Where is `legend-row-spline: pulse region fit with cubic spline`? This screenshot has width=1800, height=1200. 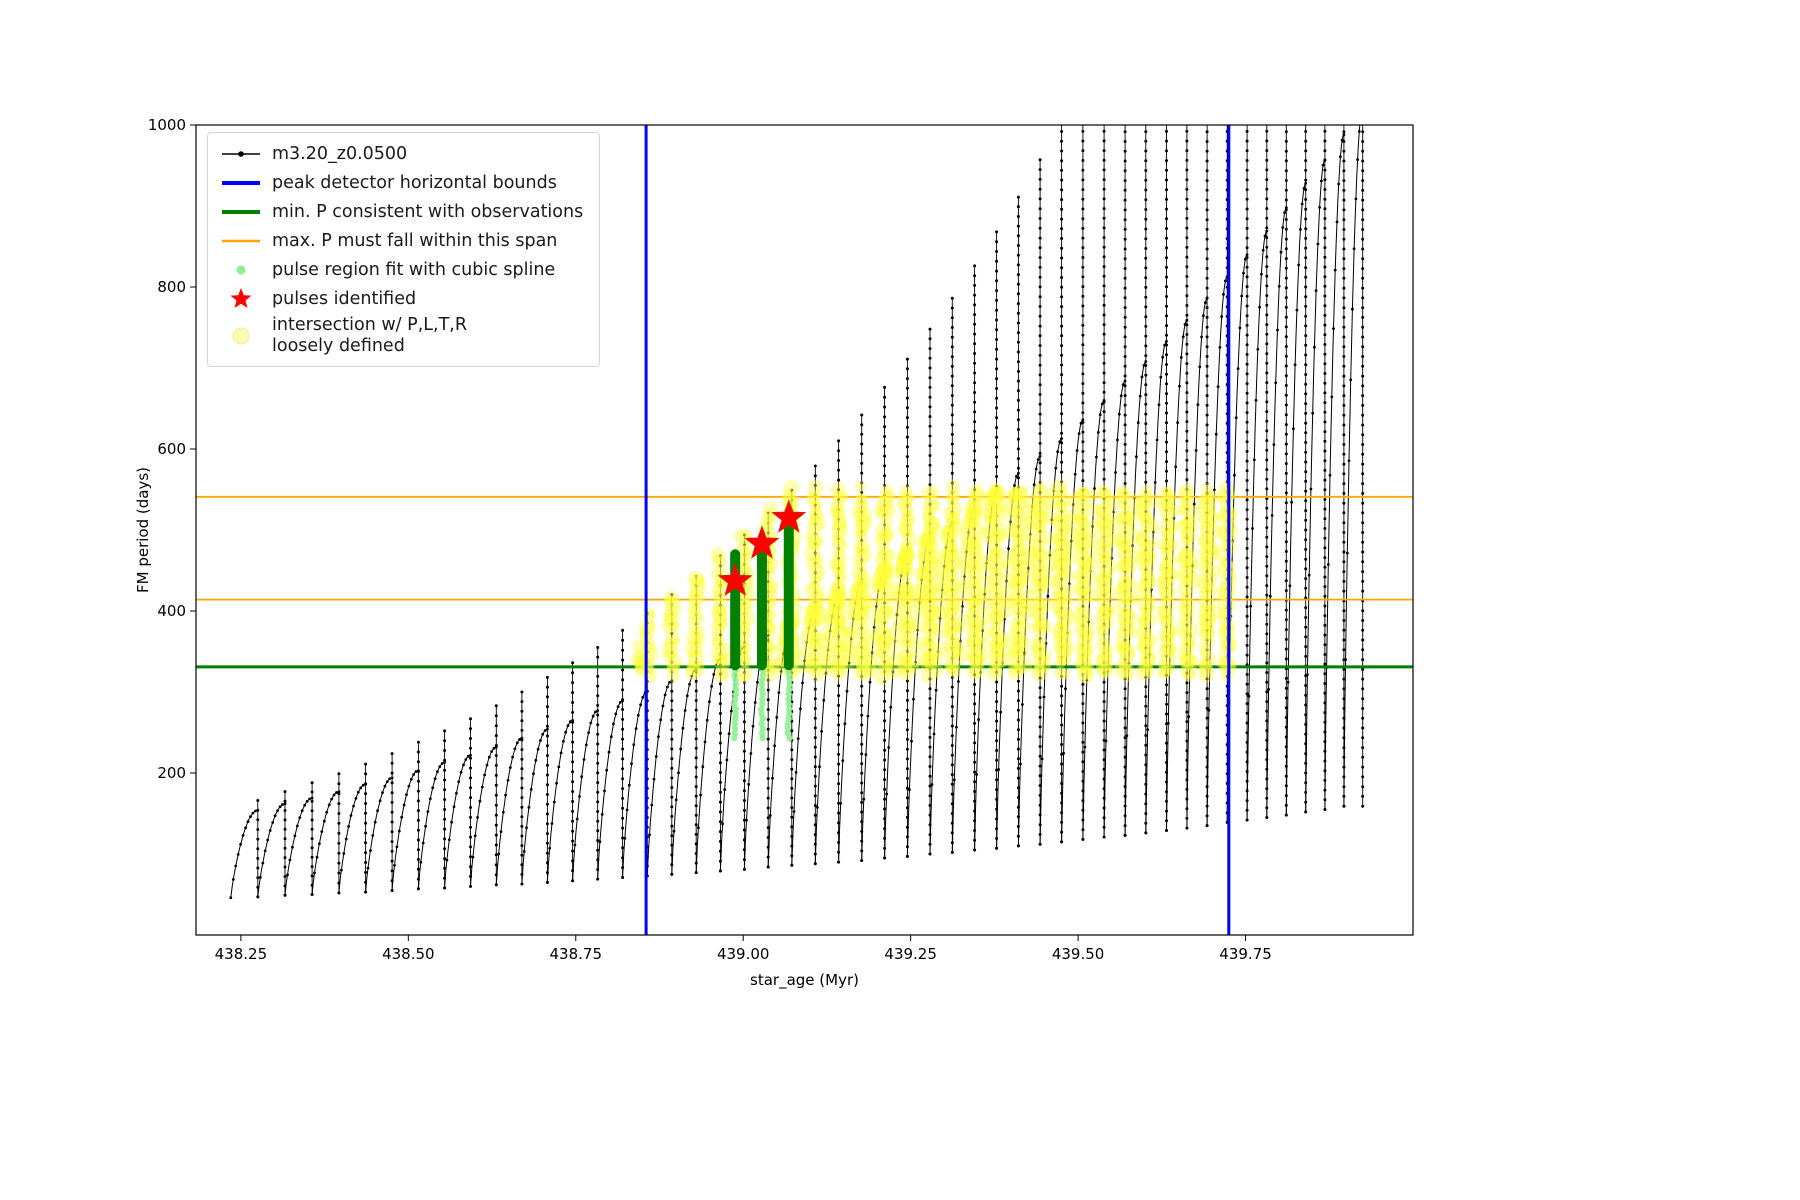 legend-row-spline: pulse region fit with cubic spline is located at coordinates (400, 270).